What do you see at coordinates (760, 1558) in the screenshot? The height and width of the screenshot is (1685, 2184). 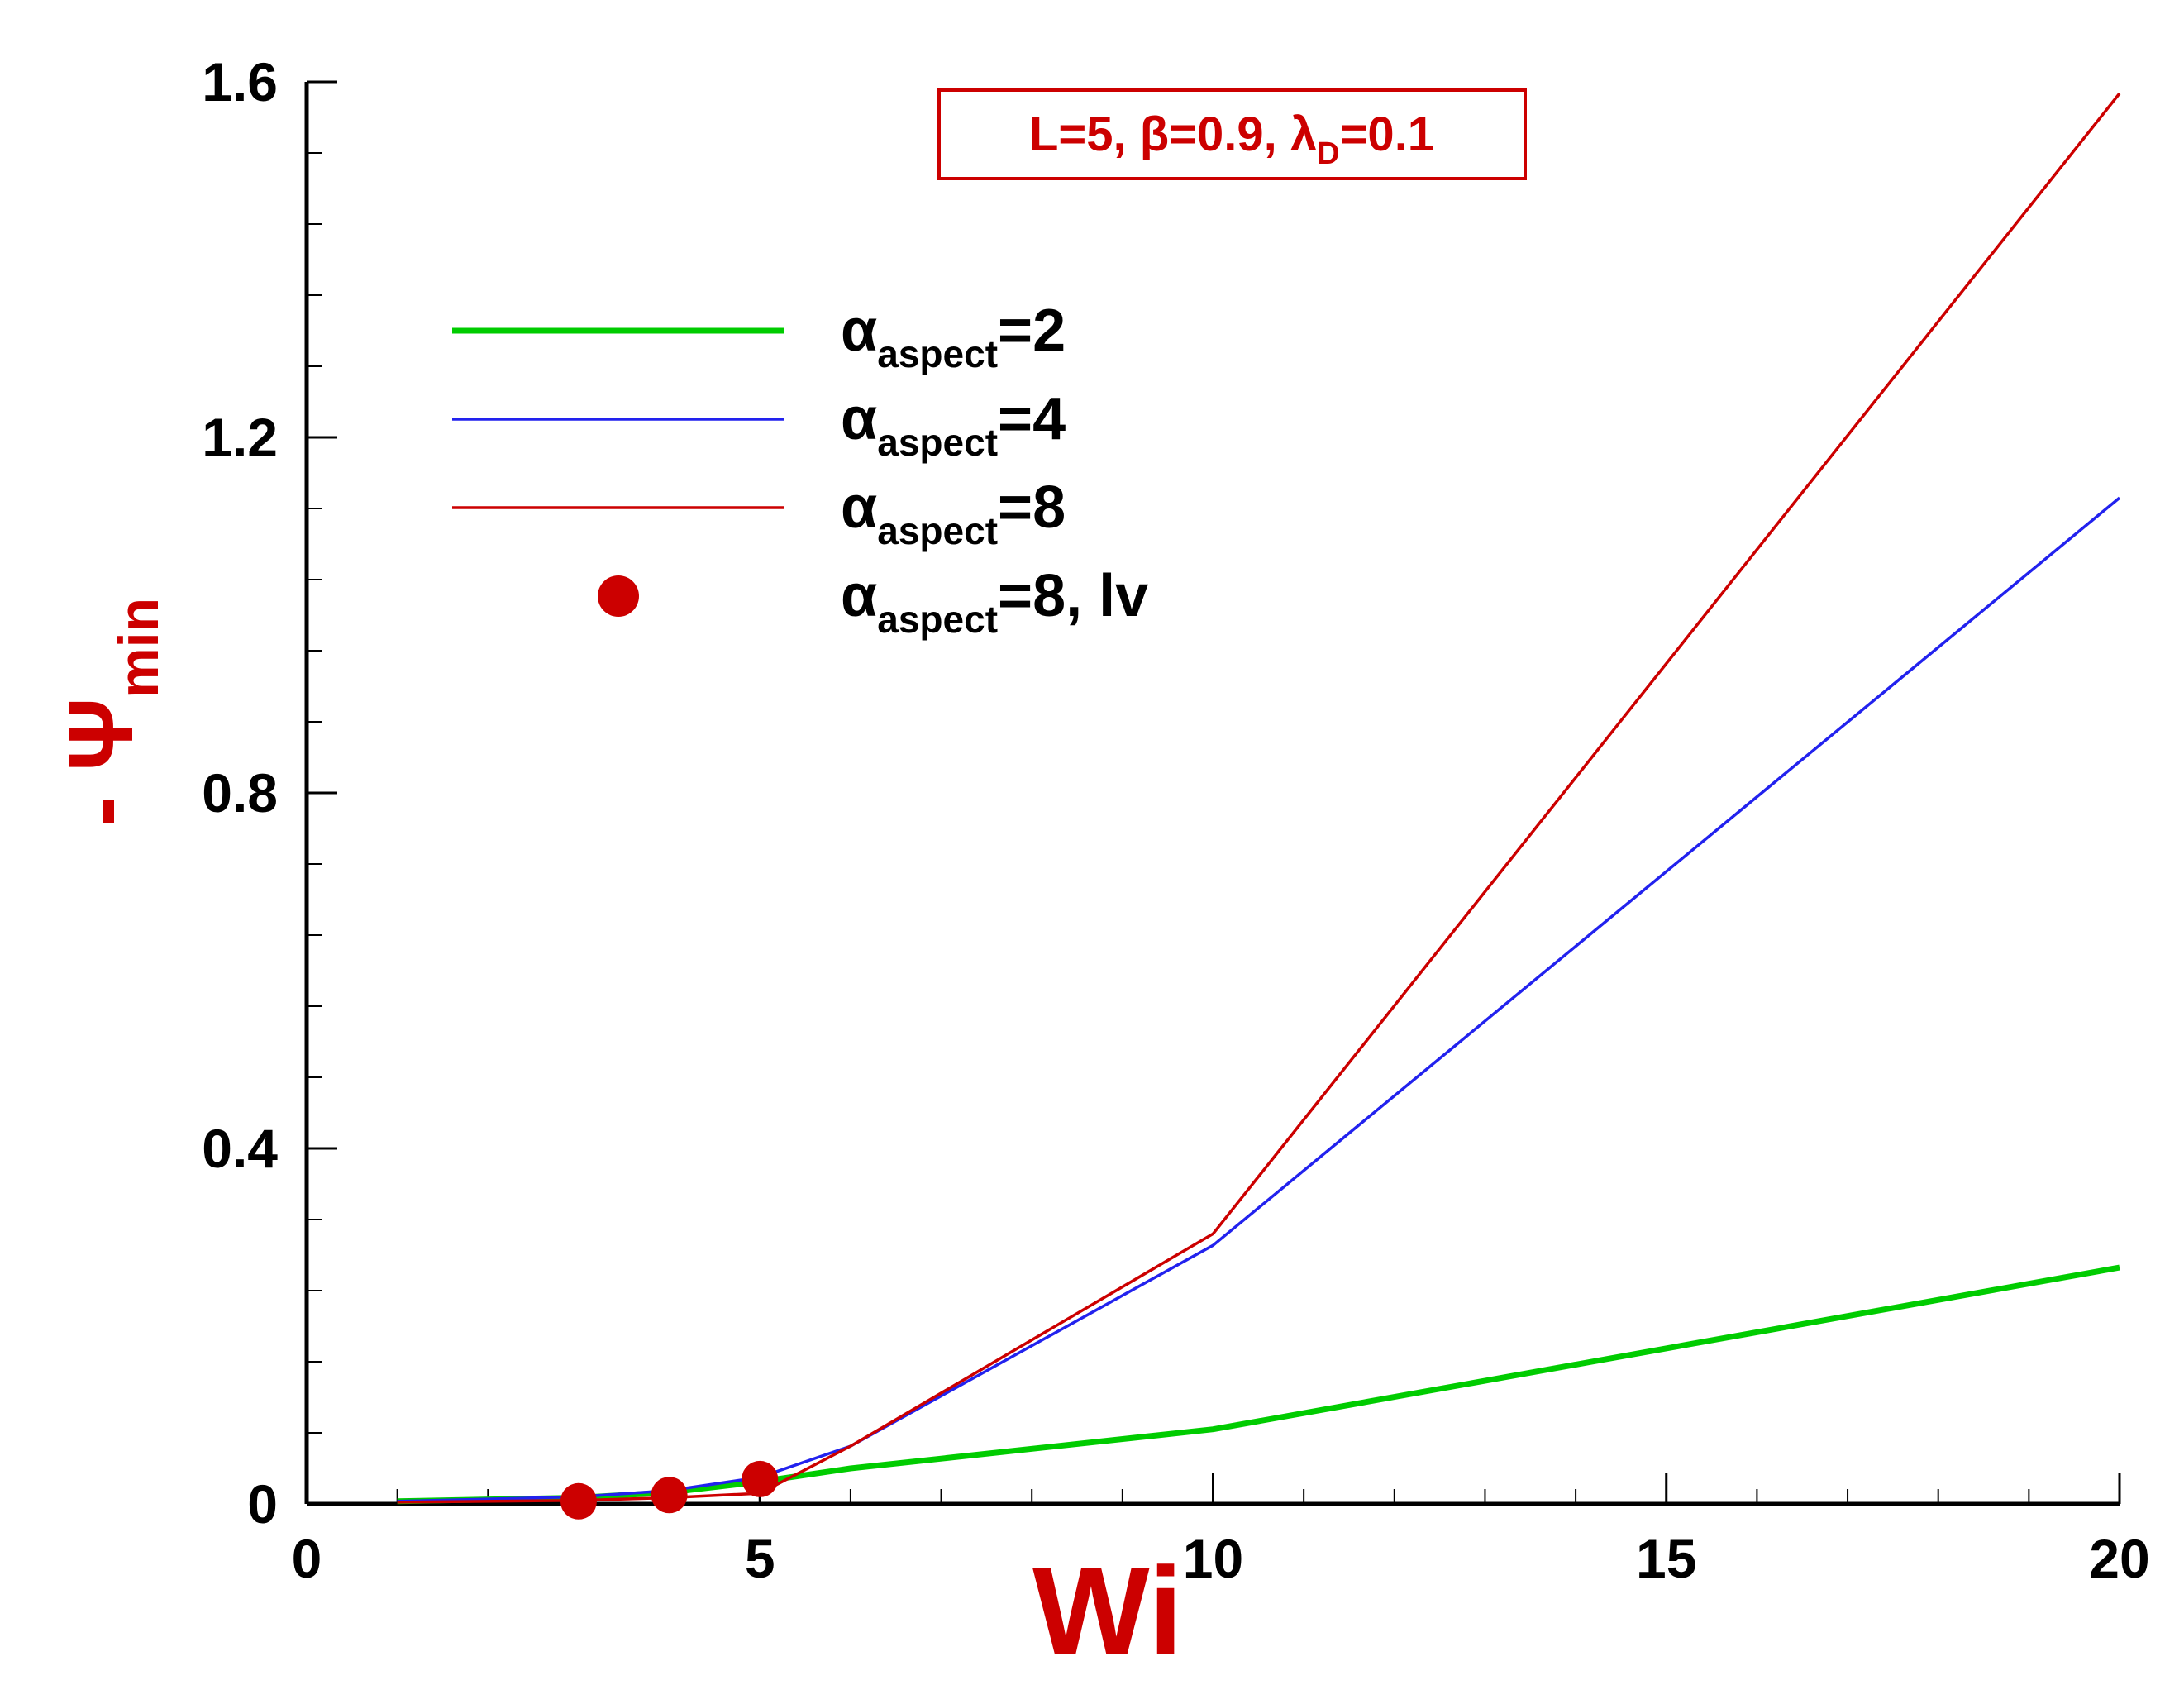 I see `x-tick-label: 5` at bounding box center [760, 1558].